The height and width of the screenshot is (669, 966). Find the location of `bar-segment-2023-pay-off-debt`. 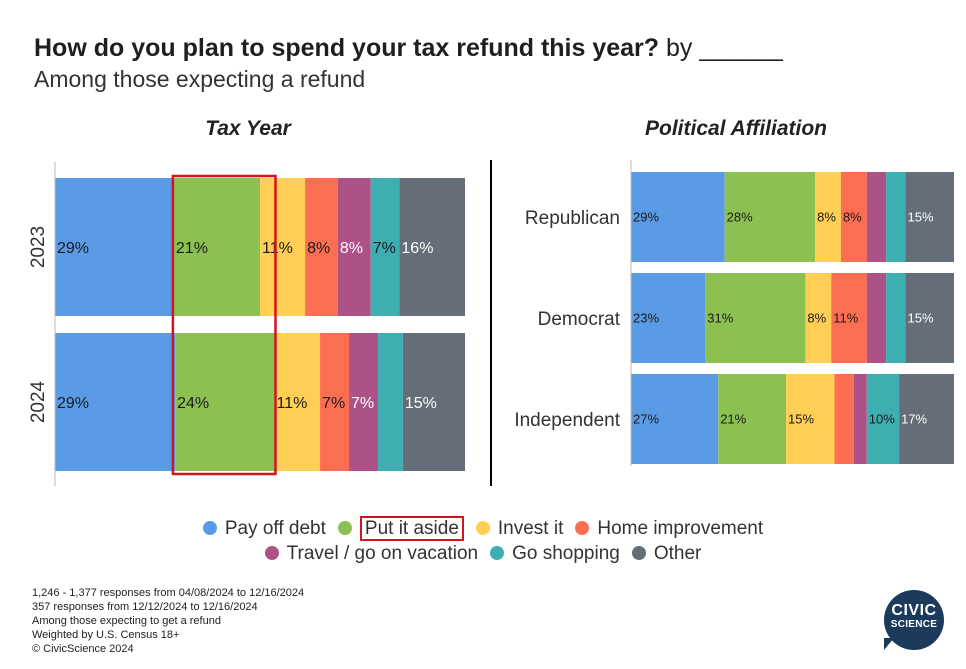

bar-segment-2023-pay-off-debt is located at coordinates (114, 247).